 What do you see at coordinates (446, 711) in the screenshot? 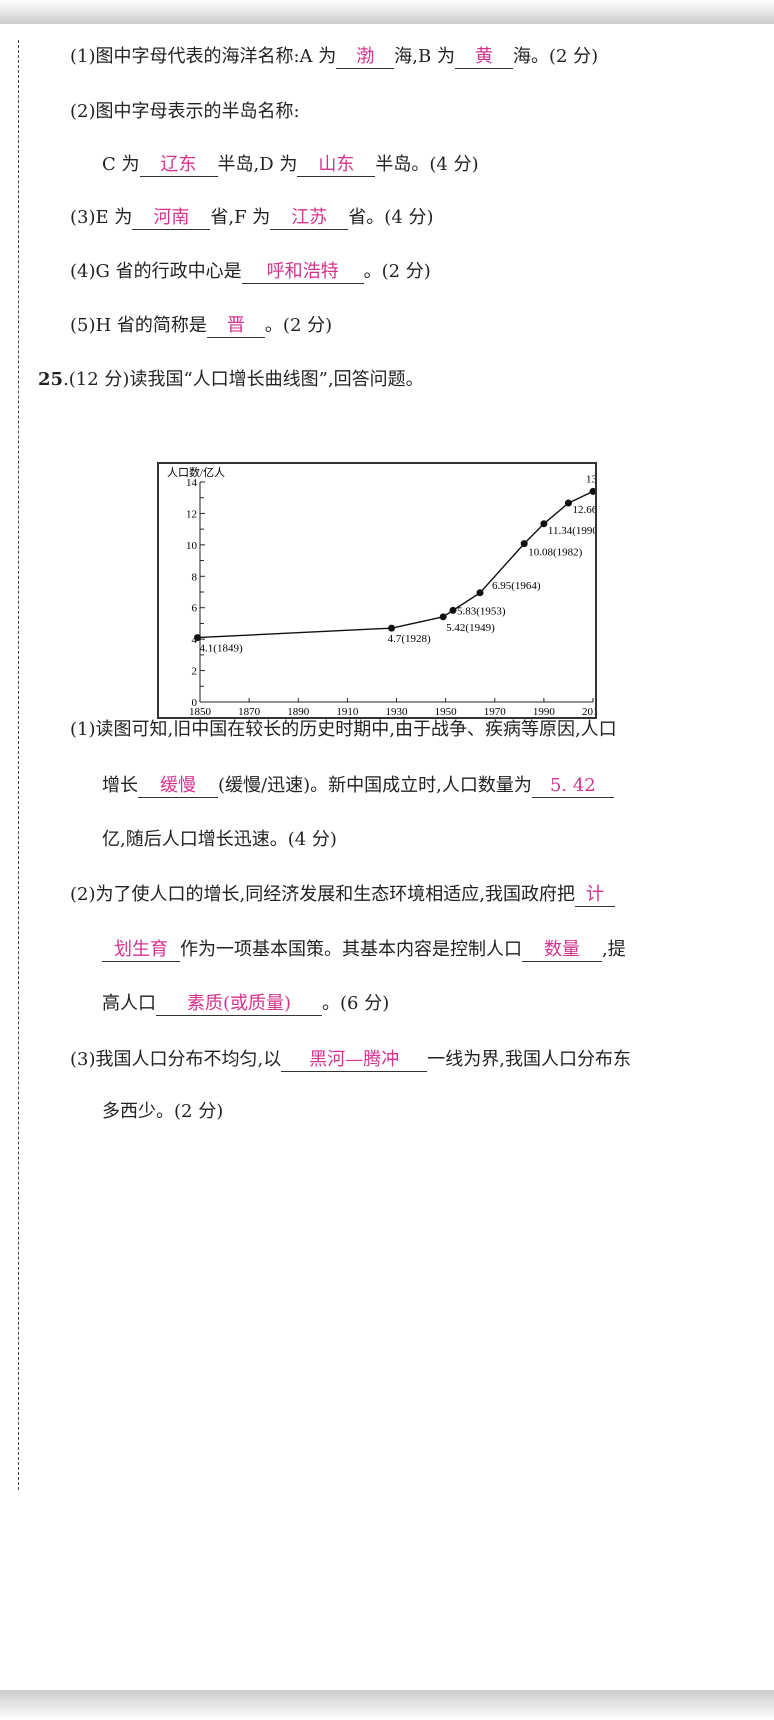
I see `x-tick-label: 1950` at bounding box center [446, 711].